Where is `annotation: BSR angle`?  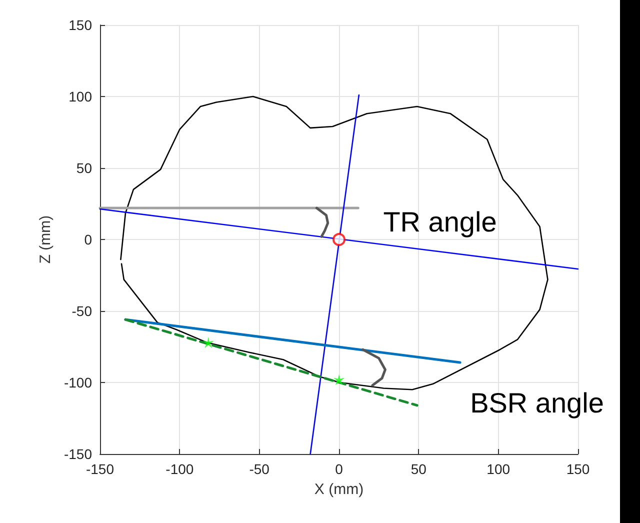
annotation: BSR angle is located at coordinates (537, 403).